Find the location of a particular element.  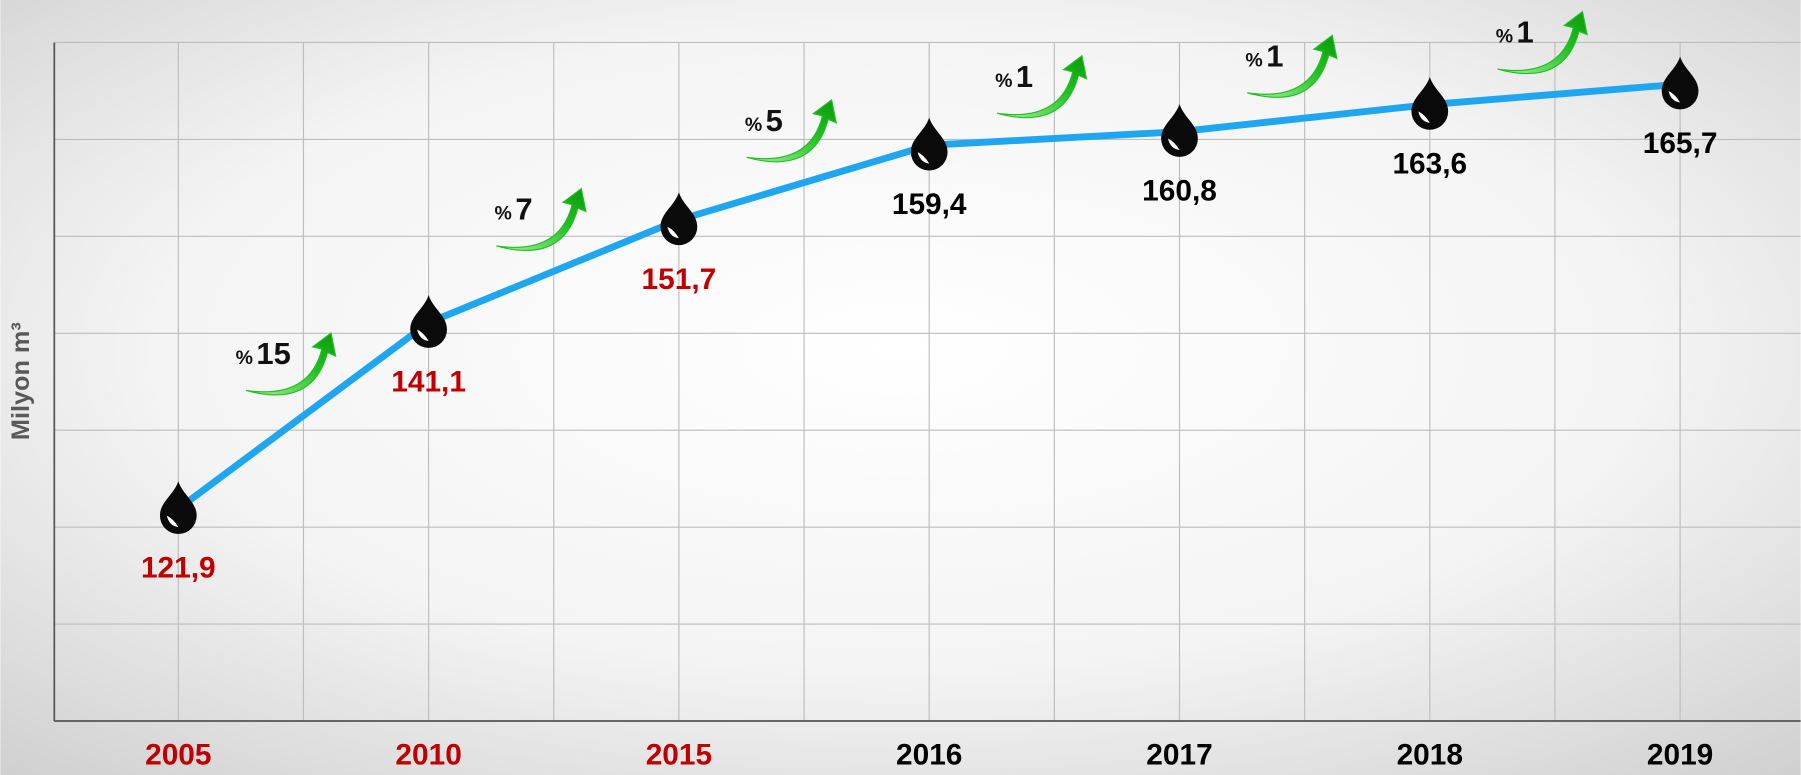

value-label: 165,7 is located at coordinates (1680, 143).